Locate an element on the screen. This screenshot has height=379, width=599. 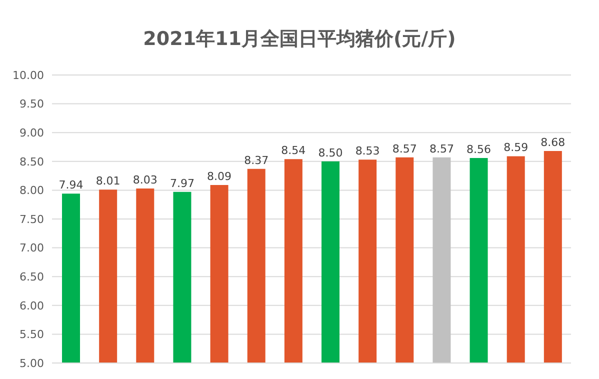
data-label: 7.97 is located at coordinates (182, 183).